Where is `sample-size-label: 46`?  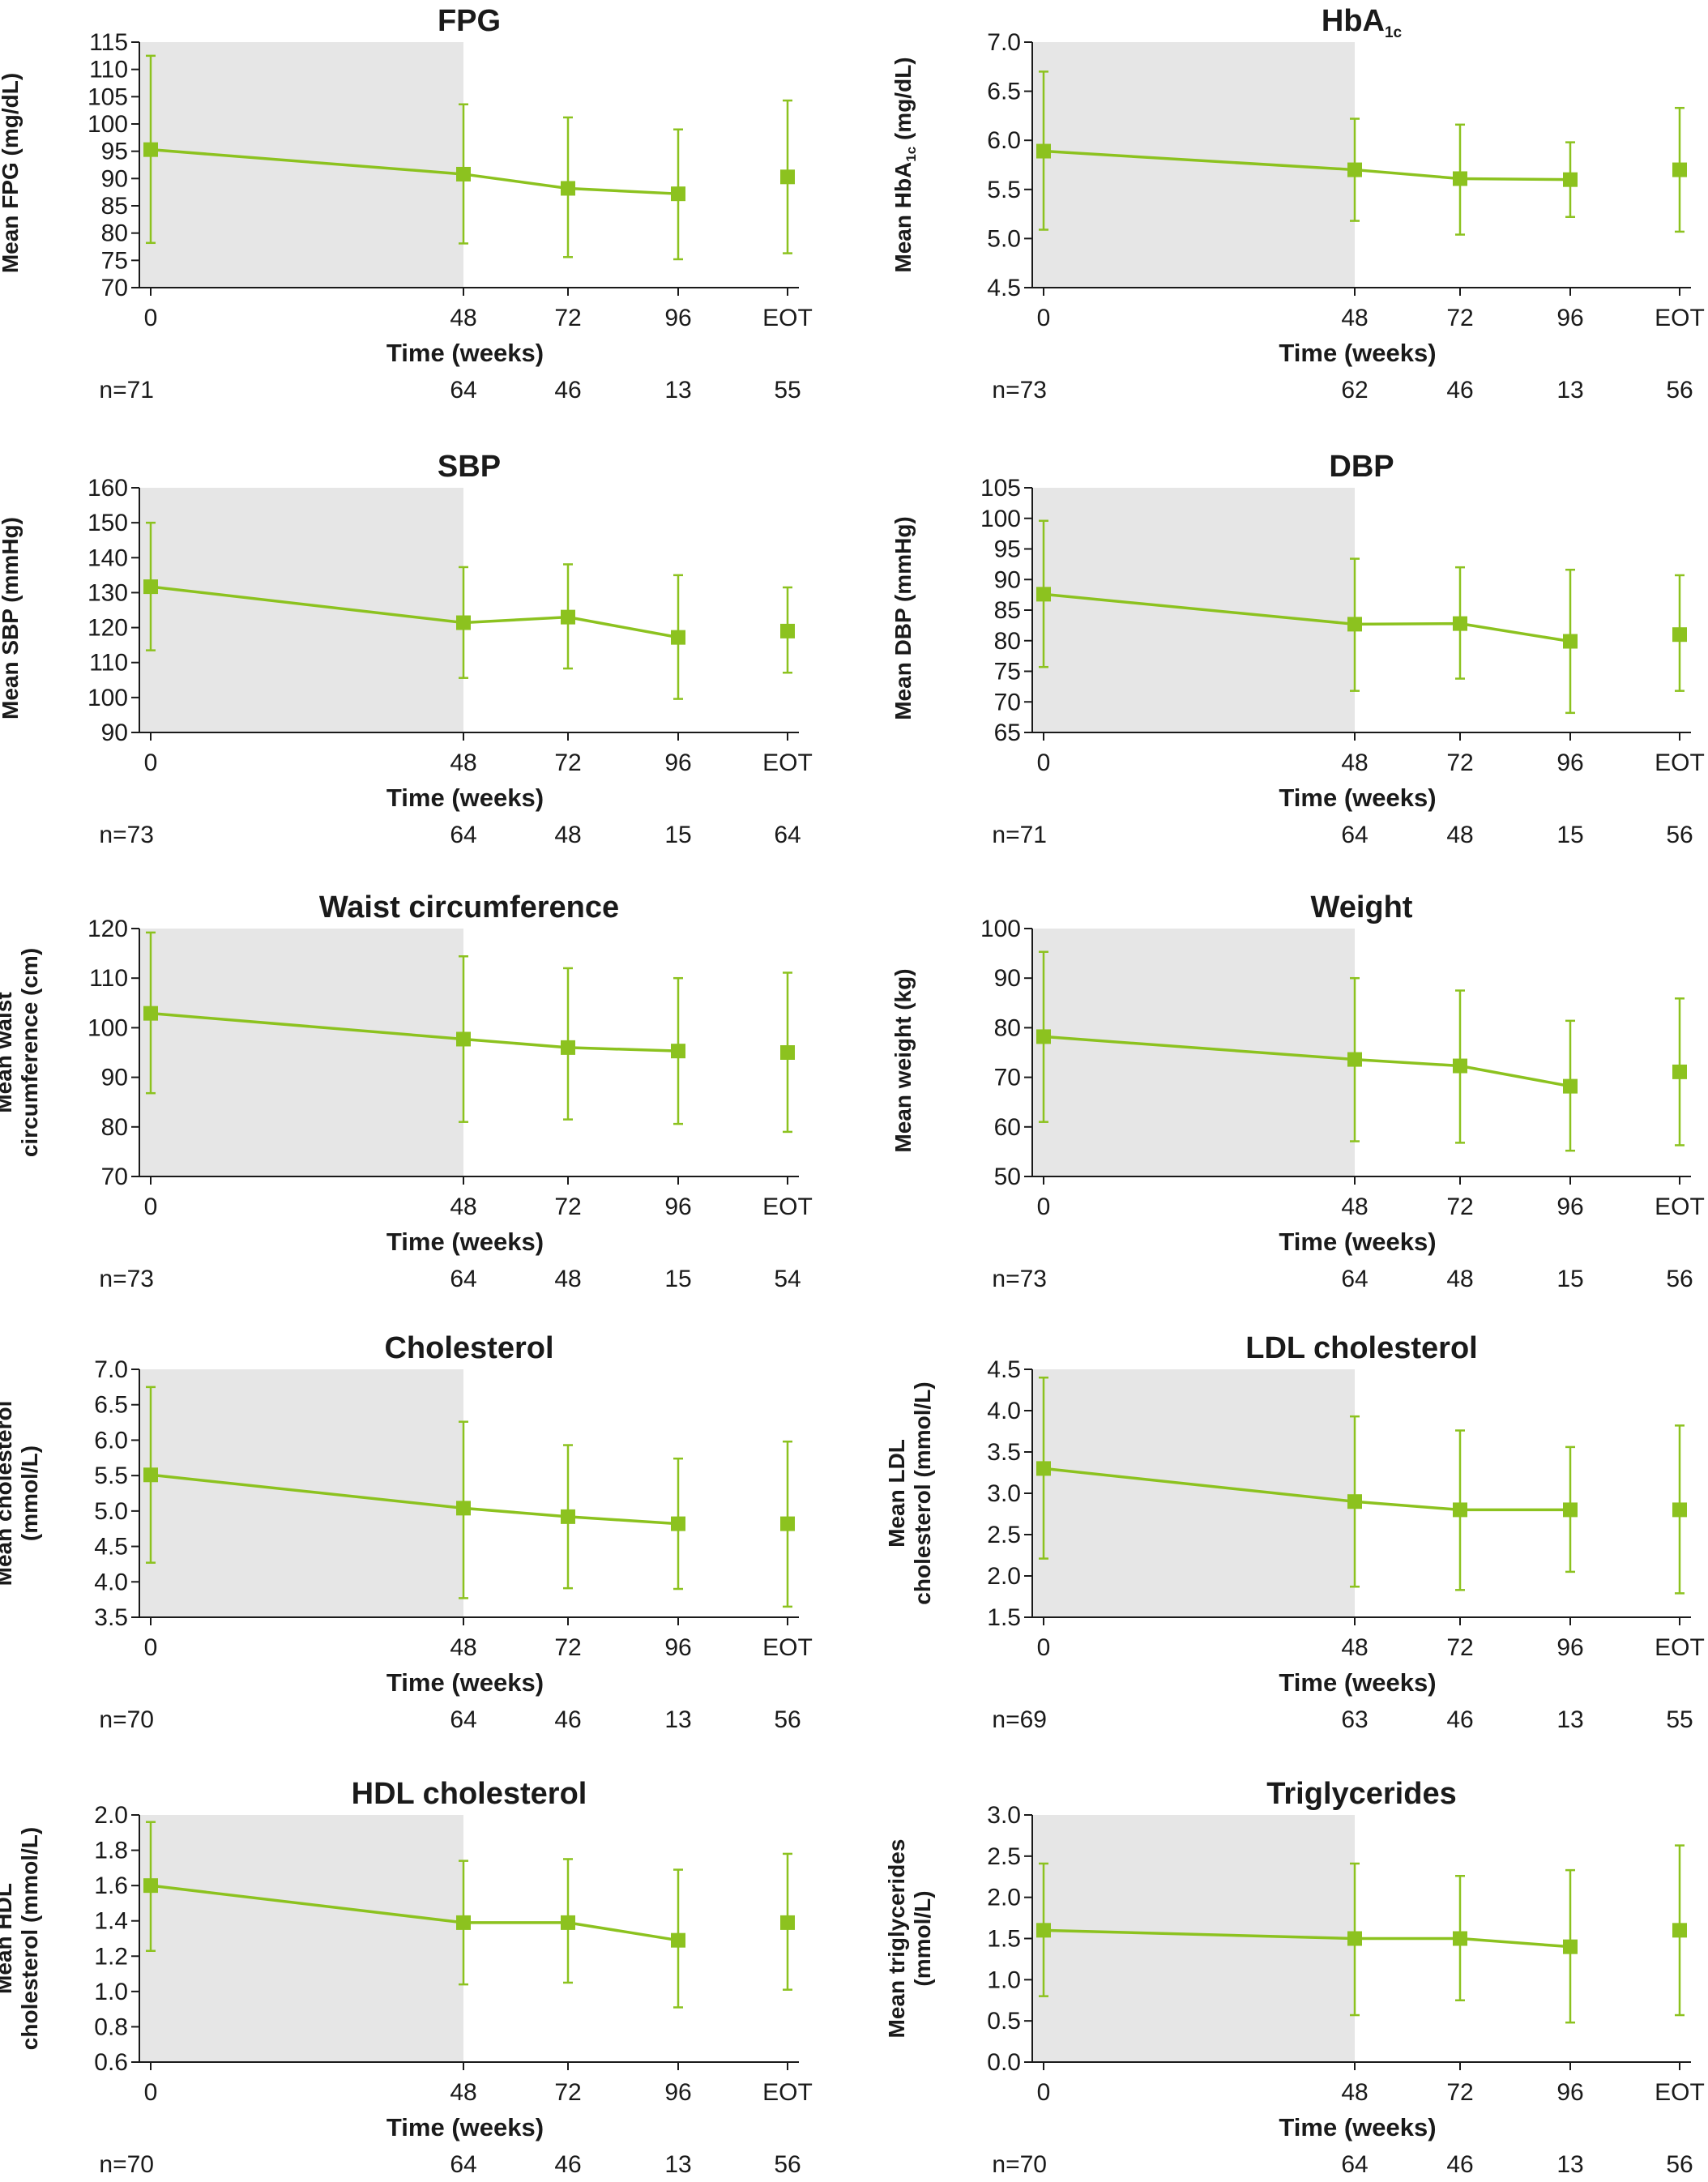
sample-size-label: 46 is located at coordinates (1460, 2164).